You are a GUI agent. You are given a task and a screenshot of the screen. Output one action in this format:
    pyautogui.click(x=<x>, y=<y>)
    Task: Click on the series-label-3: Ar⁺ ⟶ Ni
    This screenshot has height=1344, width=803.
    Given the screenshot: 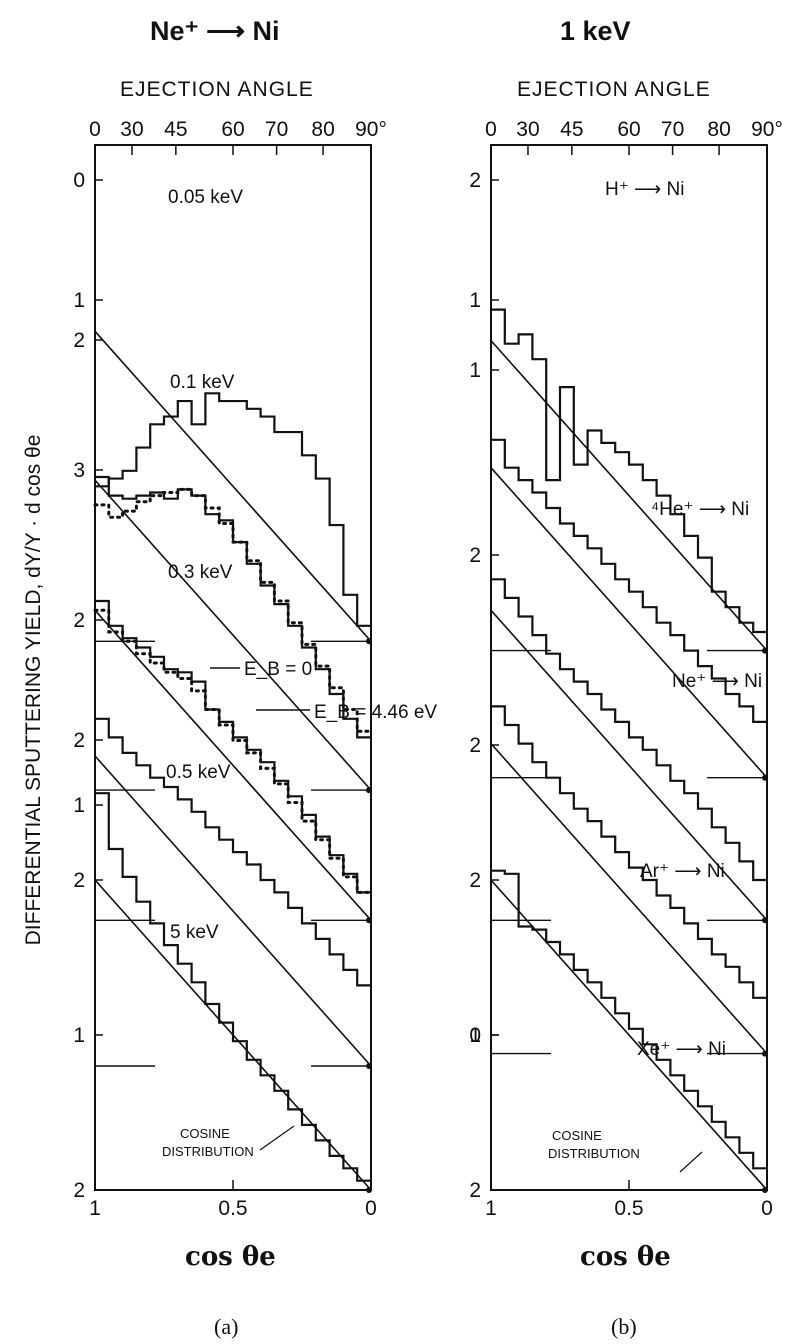 What is the action you would take?
    pyautogui.click(x=682, y=871)
    